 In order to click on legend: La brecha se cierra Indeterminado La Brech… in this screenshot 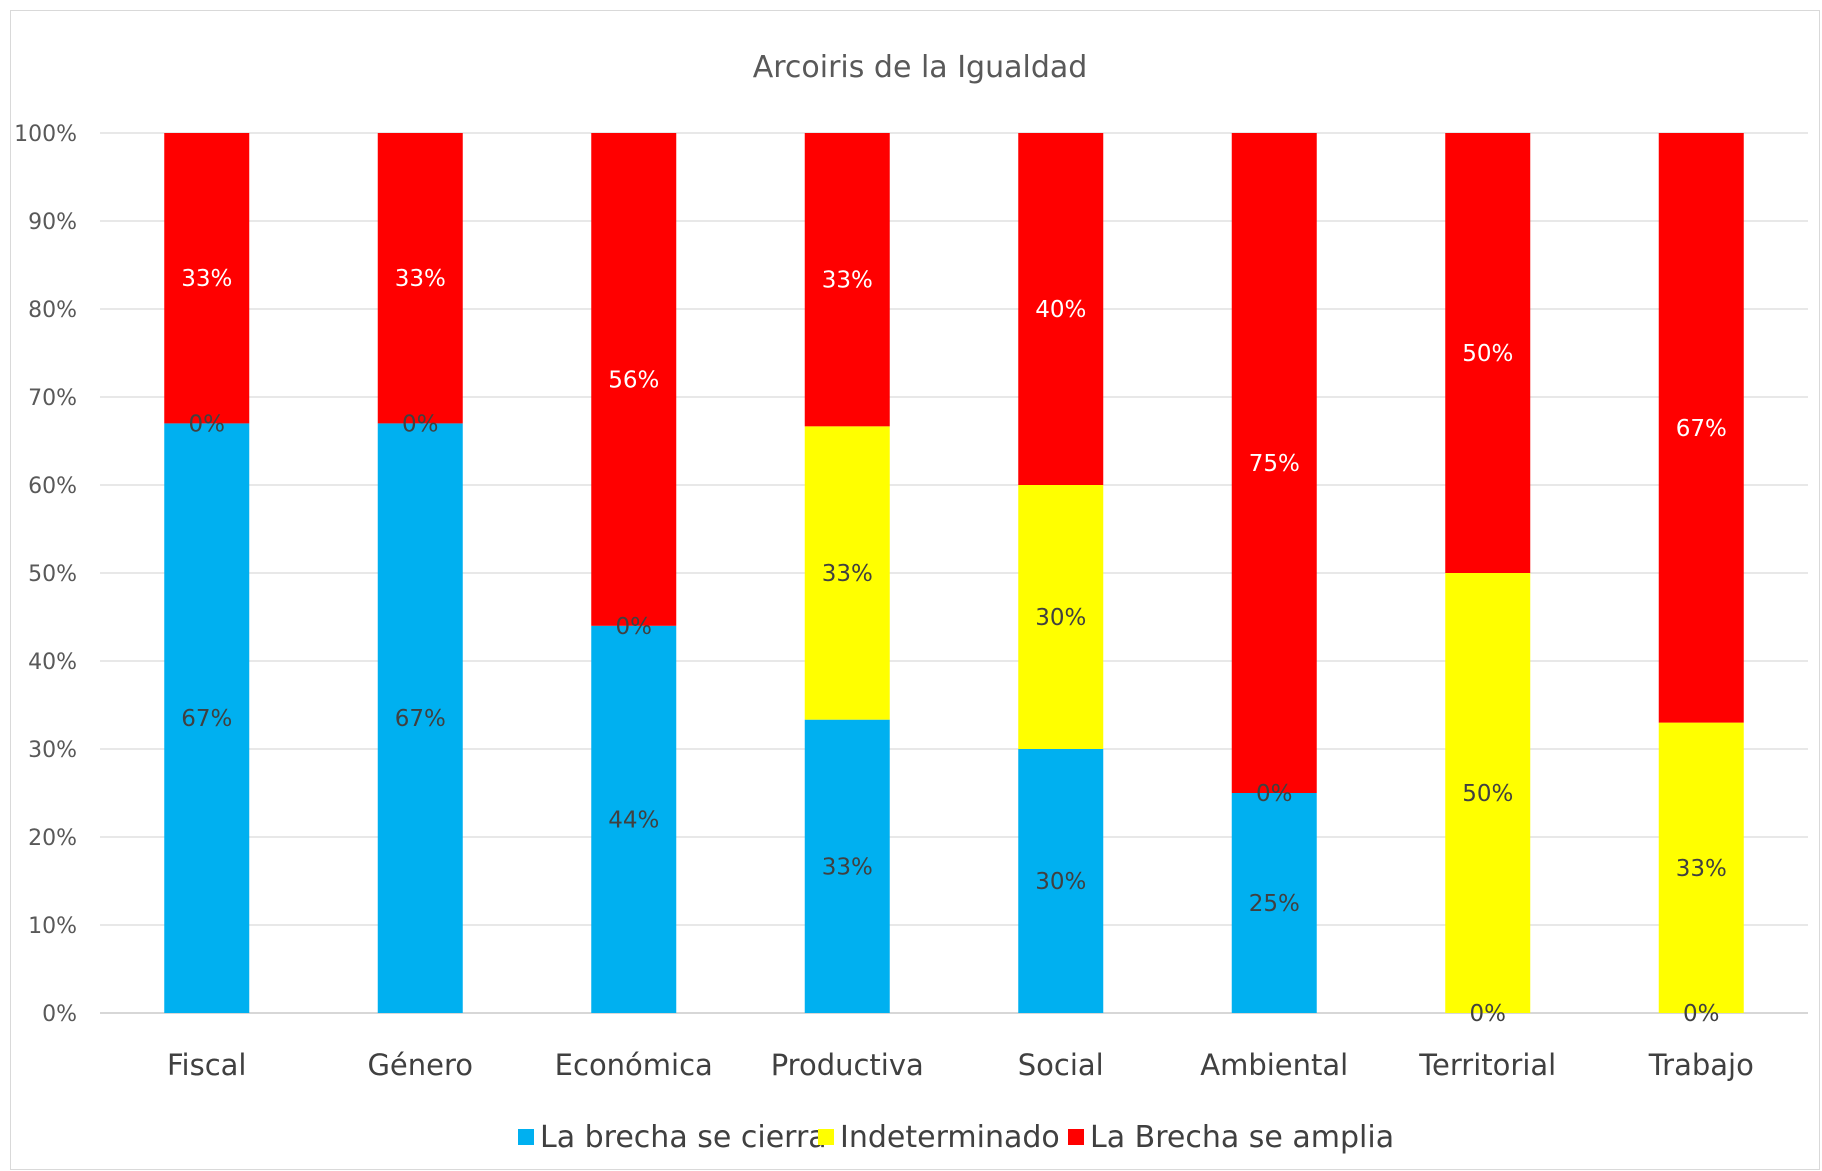, I will do `click(956, 1137)`.